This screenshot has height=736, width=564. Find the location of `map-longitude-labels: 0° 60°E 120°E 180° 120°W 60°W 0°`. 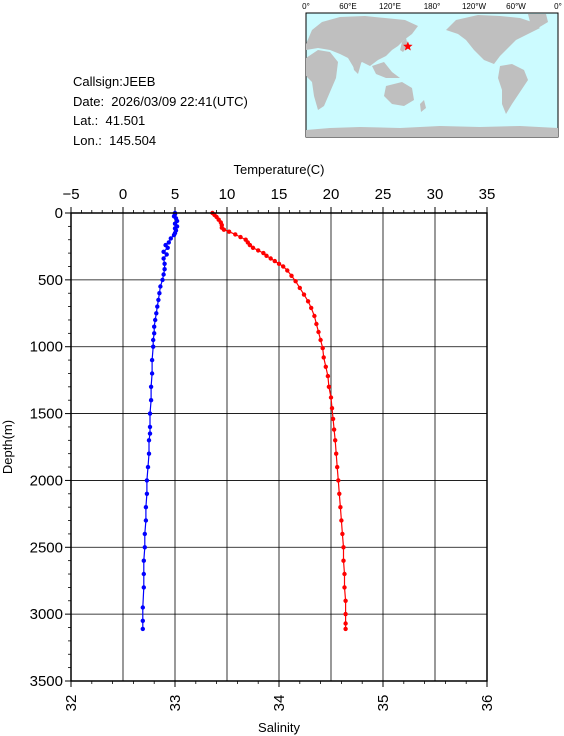

map-longitude-labels: 0° 60°E 120°E 180° 120°W 60°W 0° is located at coordinates (432, 6).